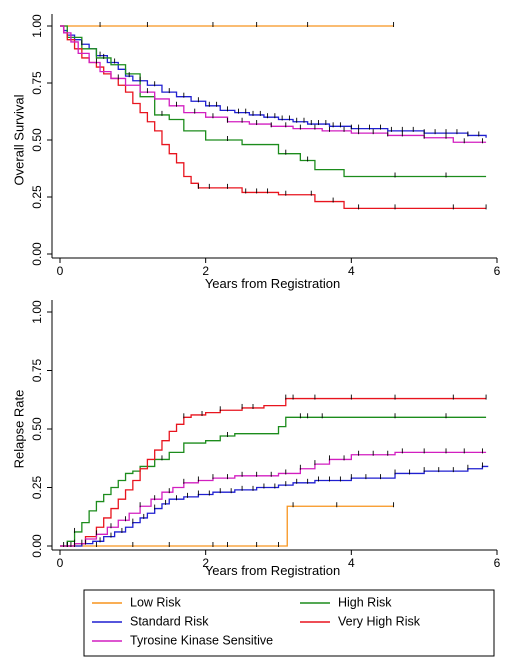  Describe the element at coordinates (272, 283) in the screenshot. I see `overall-survival-x-label: Years from Registration` at that location.